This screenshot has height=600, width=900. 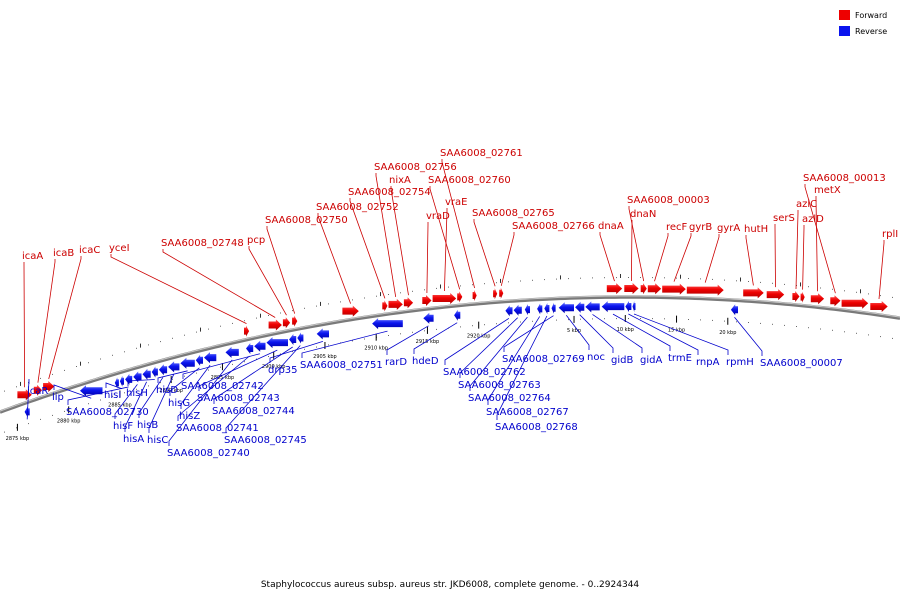 I want to click on reverse-gene: hisH, so click(x=142, y=383).